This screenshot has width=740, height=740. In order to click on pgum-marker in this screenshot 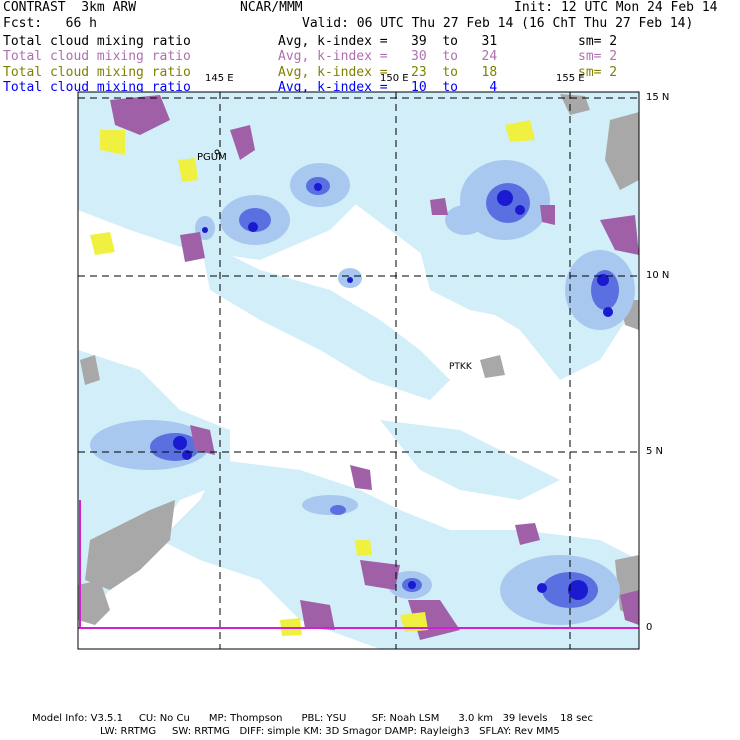, I will do `click(217, 152)`.